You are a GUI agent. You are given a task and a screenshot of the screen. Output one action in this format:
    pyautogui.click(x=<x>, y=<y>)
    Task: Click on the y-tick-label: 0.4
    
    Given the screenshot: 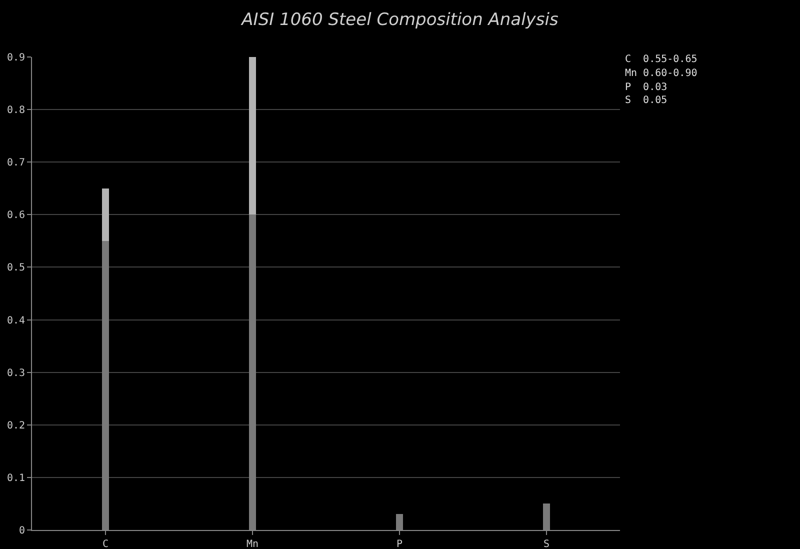 What is the action you would take?
    pyautogui.click(x=15, y=320)
    